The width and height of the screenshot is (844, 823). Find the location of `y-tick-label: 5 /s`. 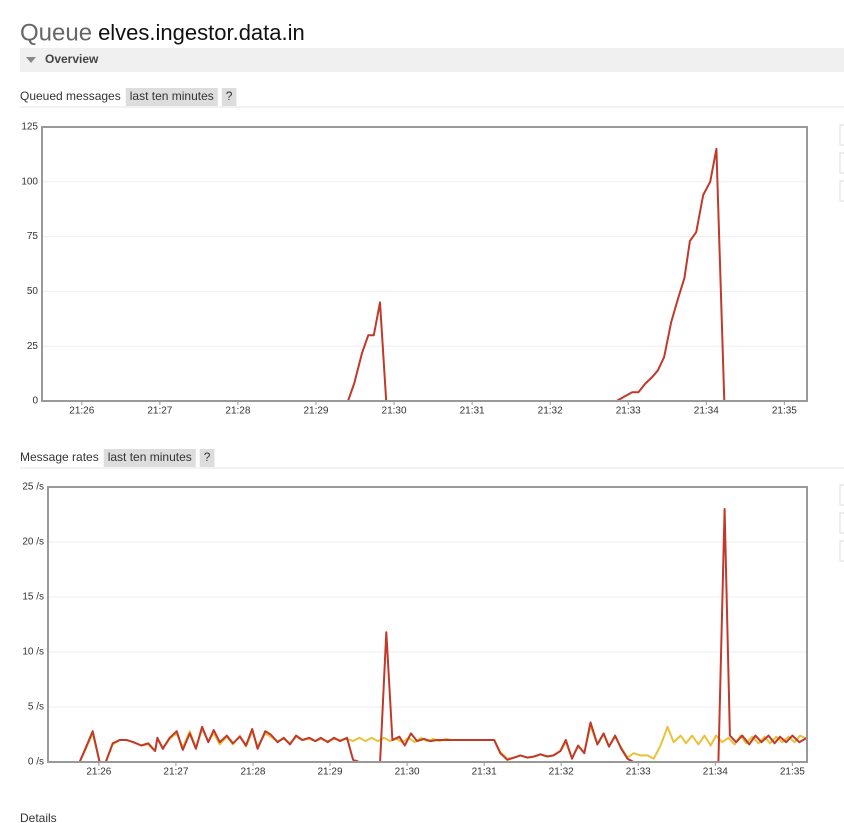

y-tick-label: 5 /s is located at coordinates (36, 707).